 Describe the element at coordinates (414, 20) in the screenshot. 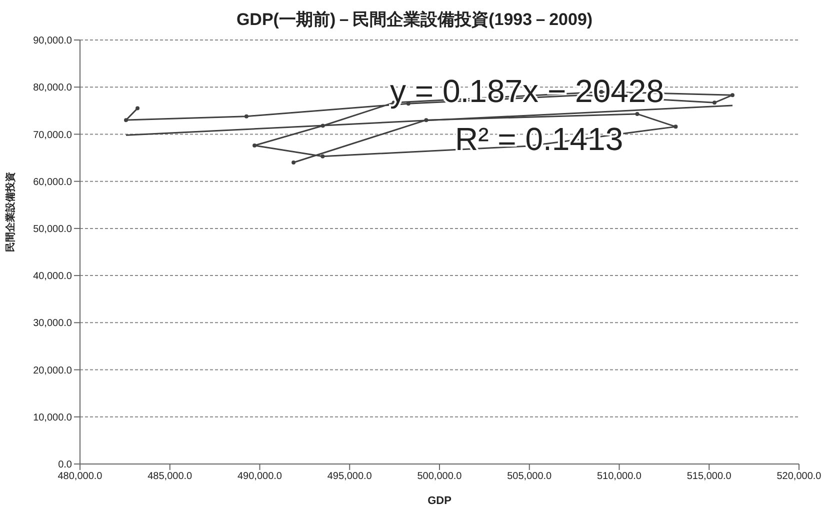

I see `chart-title: GDP(一期前)－民間企業設備投資(1993－2009)` at that location.